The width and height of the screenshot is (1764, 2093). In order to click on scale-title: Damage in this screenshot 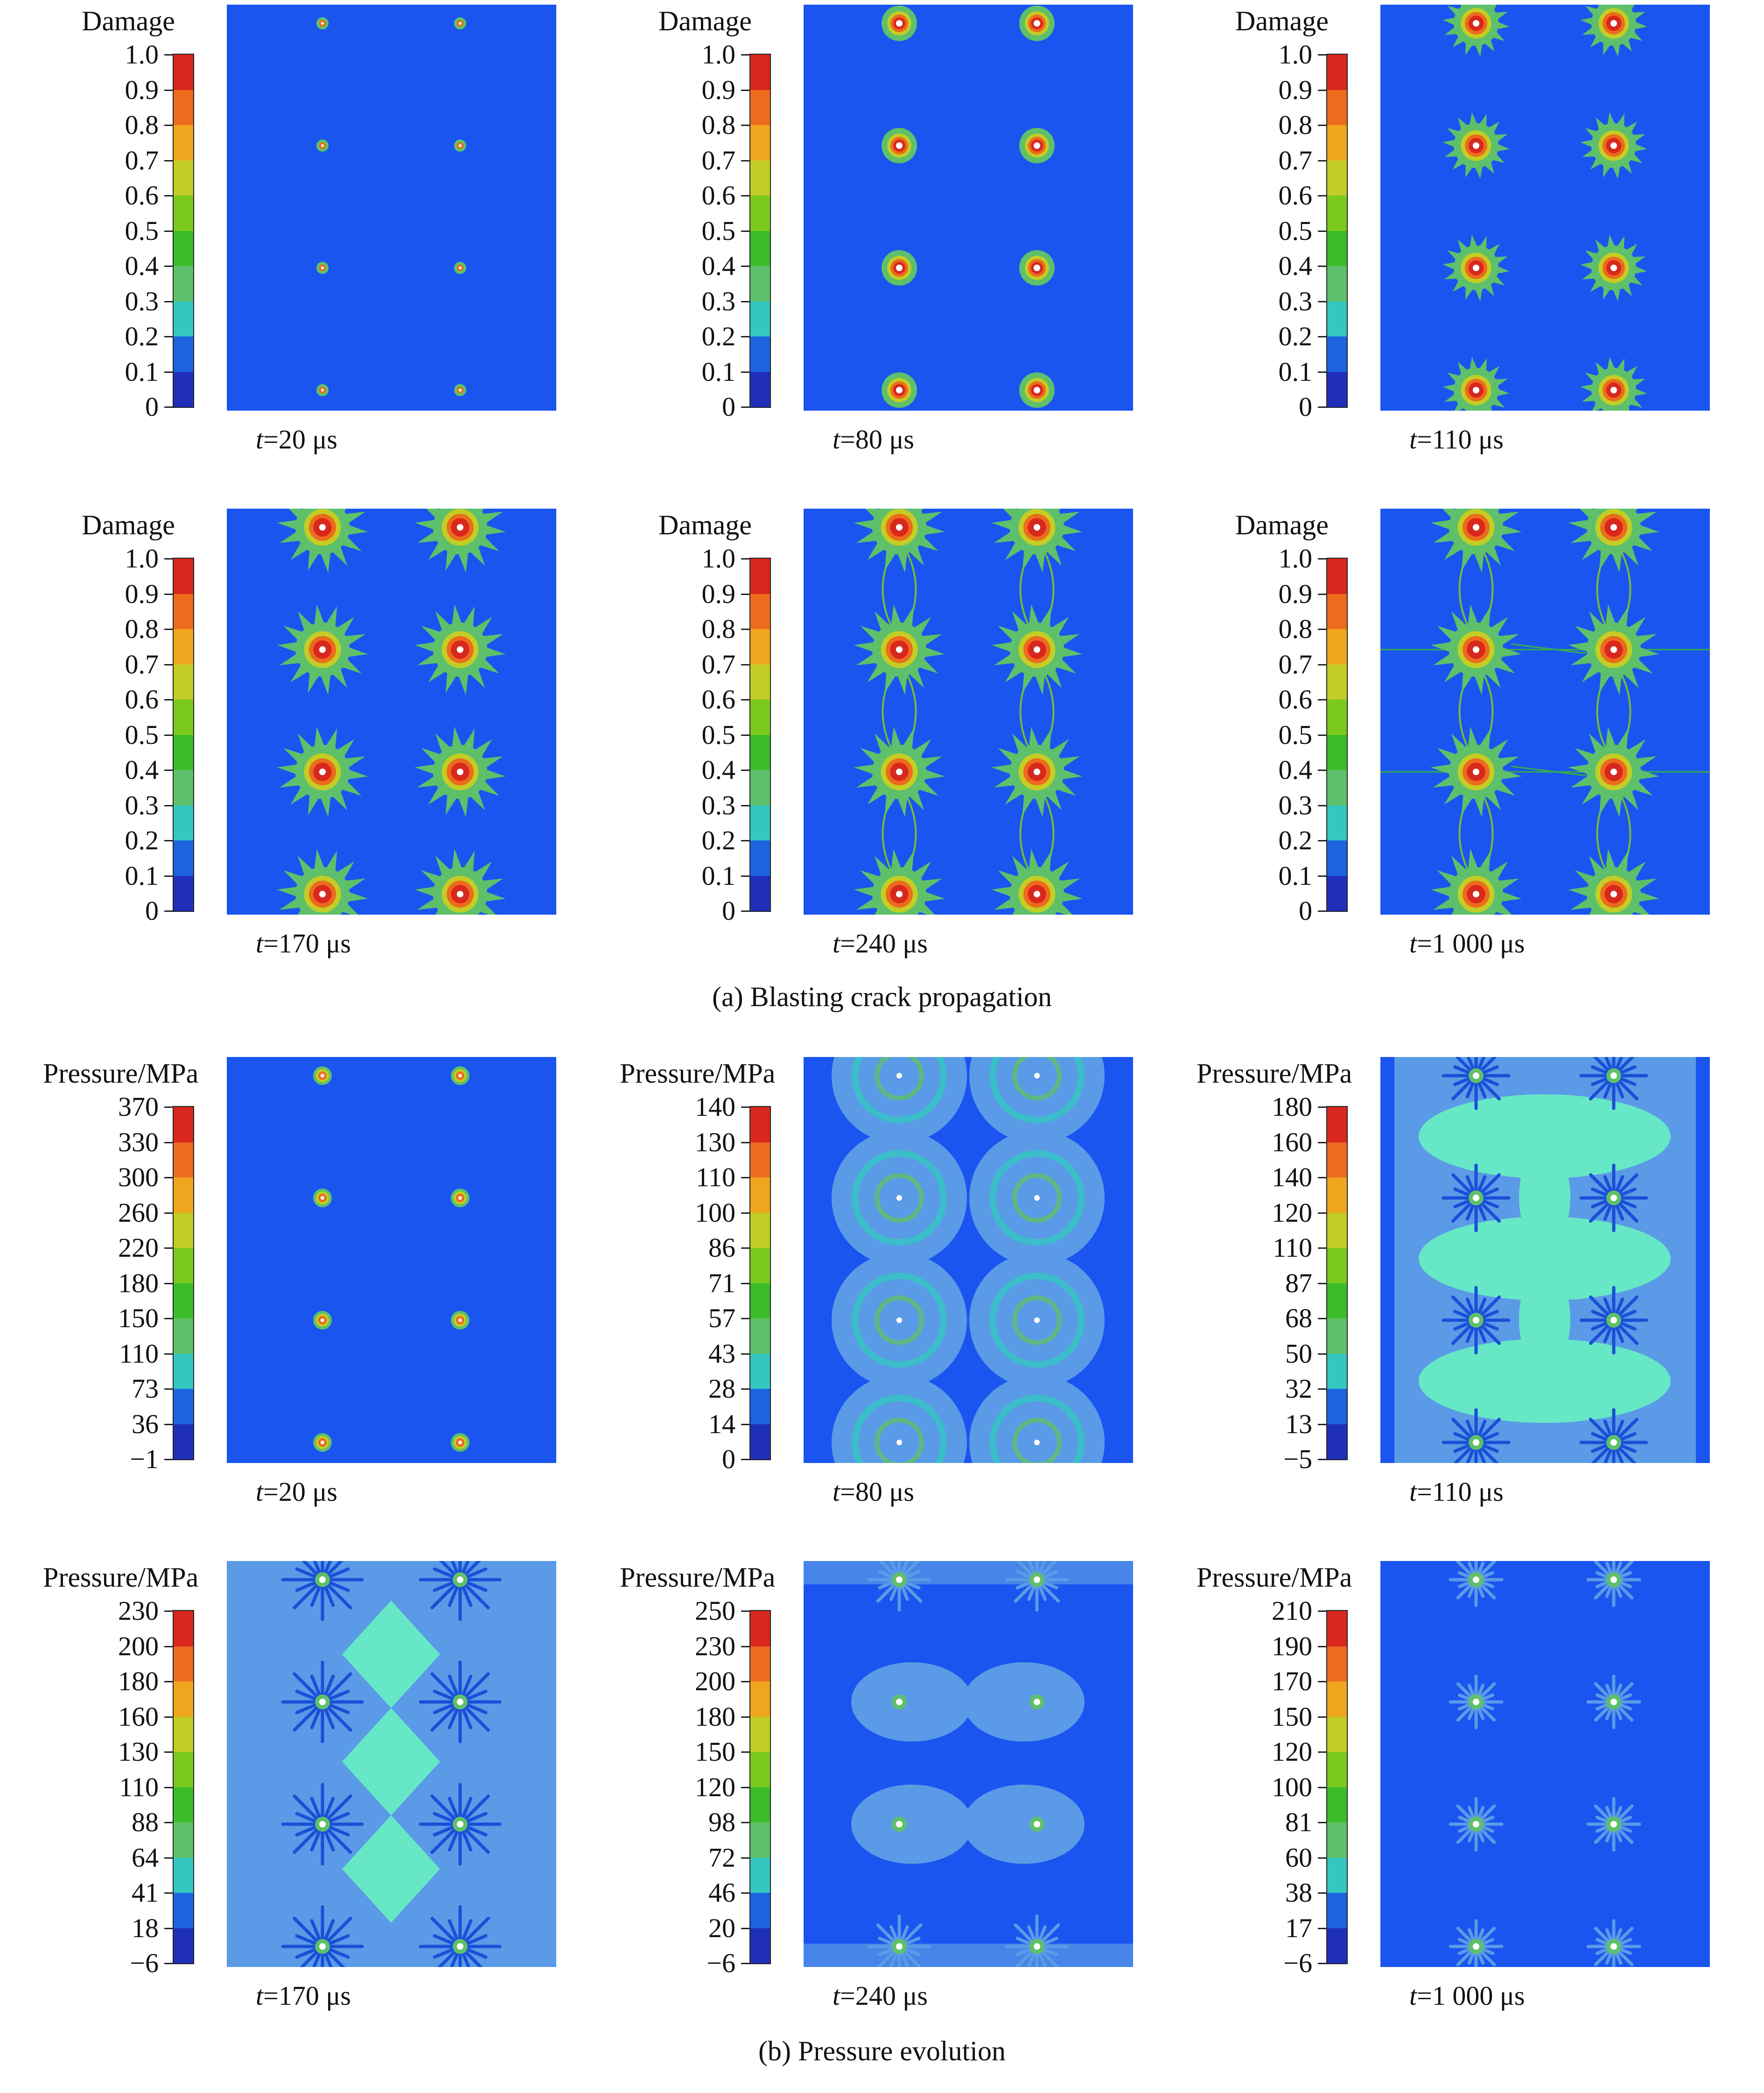, I will do `click(128, 21)`.